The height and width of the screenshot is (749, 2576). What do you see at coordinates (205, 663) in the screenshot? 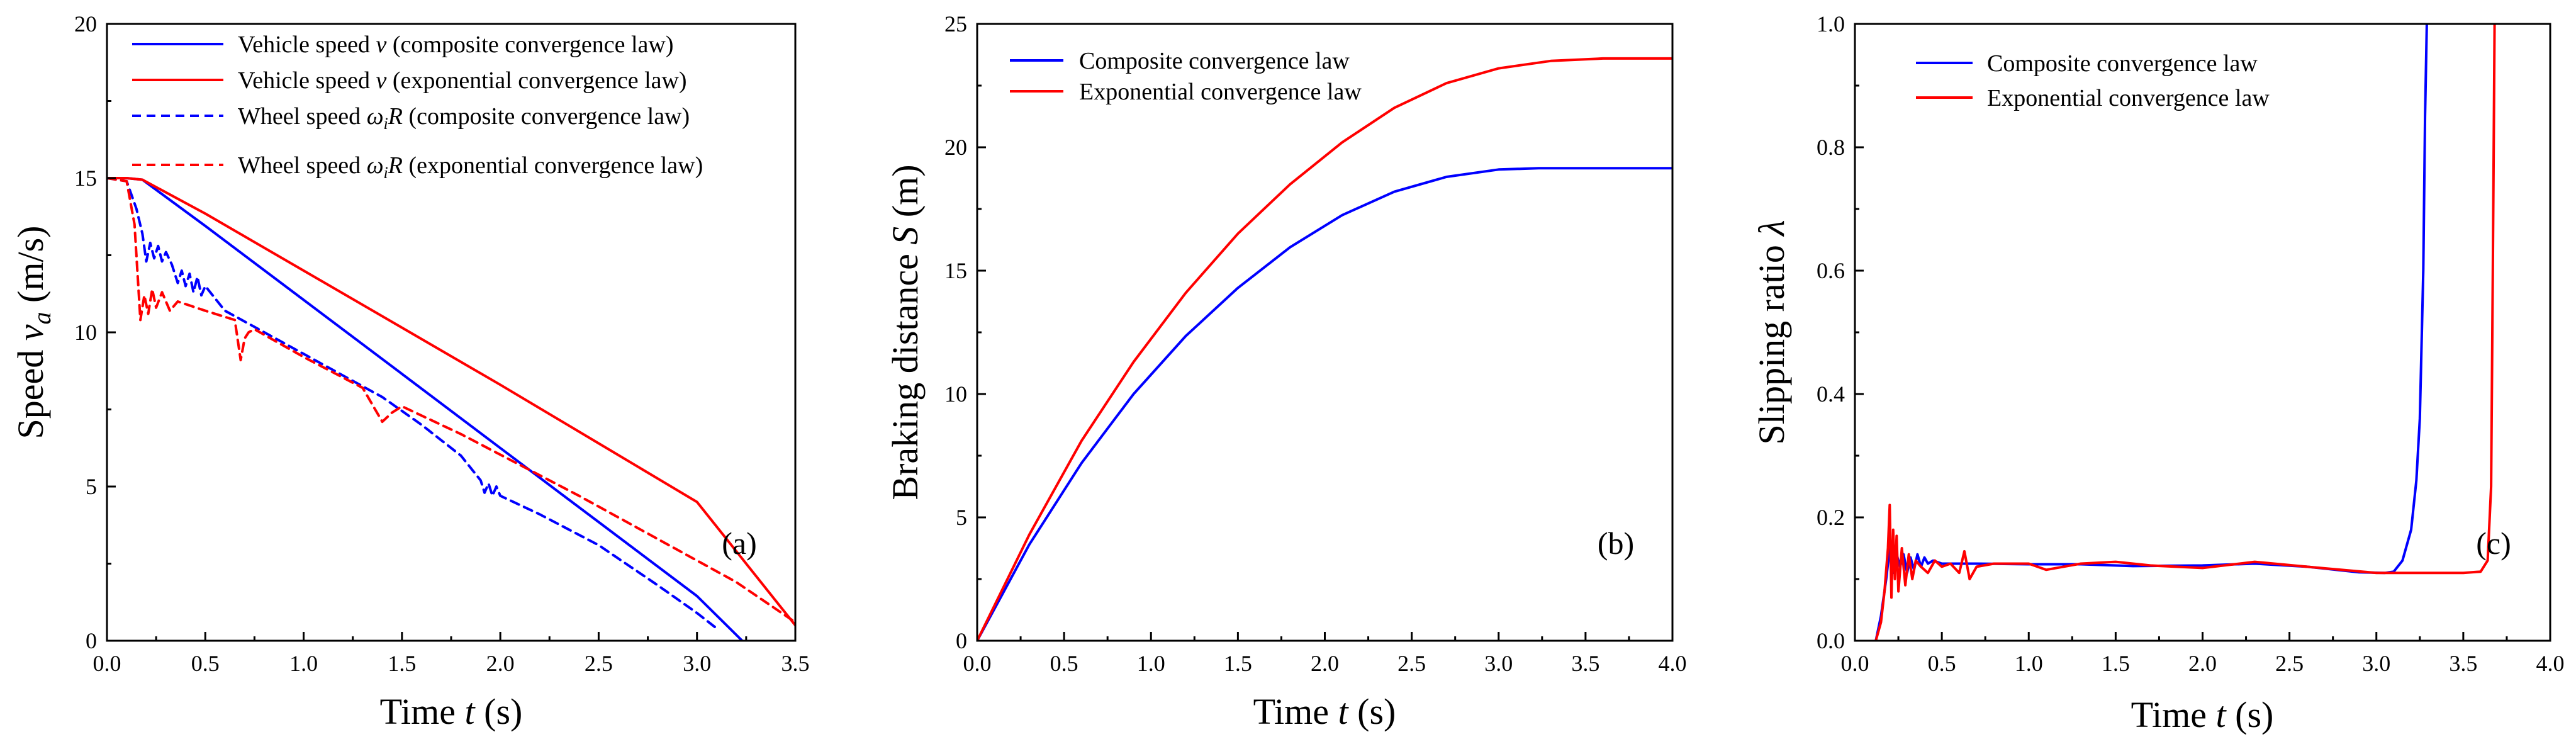
I see `x-tick-label-a-1: 0.5` at bounding box center [205, 663].